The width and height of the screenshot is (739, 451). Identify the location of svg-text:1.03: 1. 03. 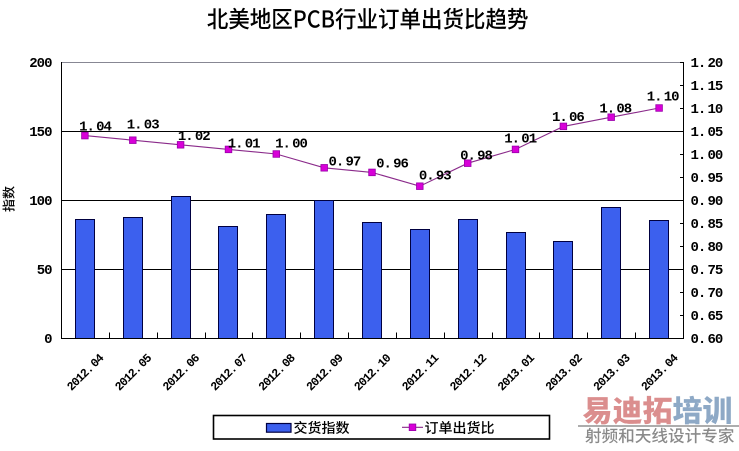
(143, 126).